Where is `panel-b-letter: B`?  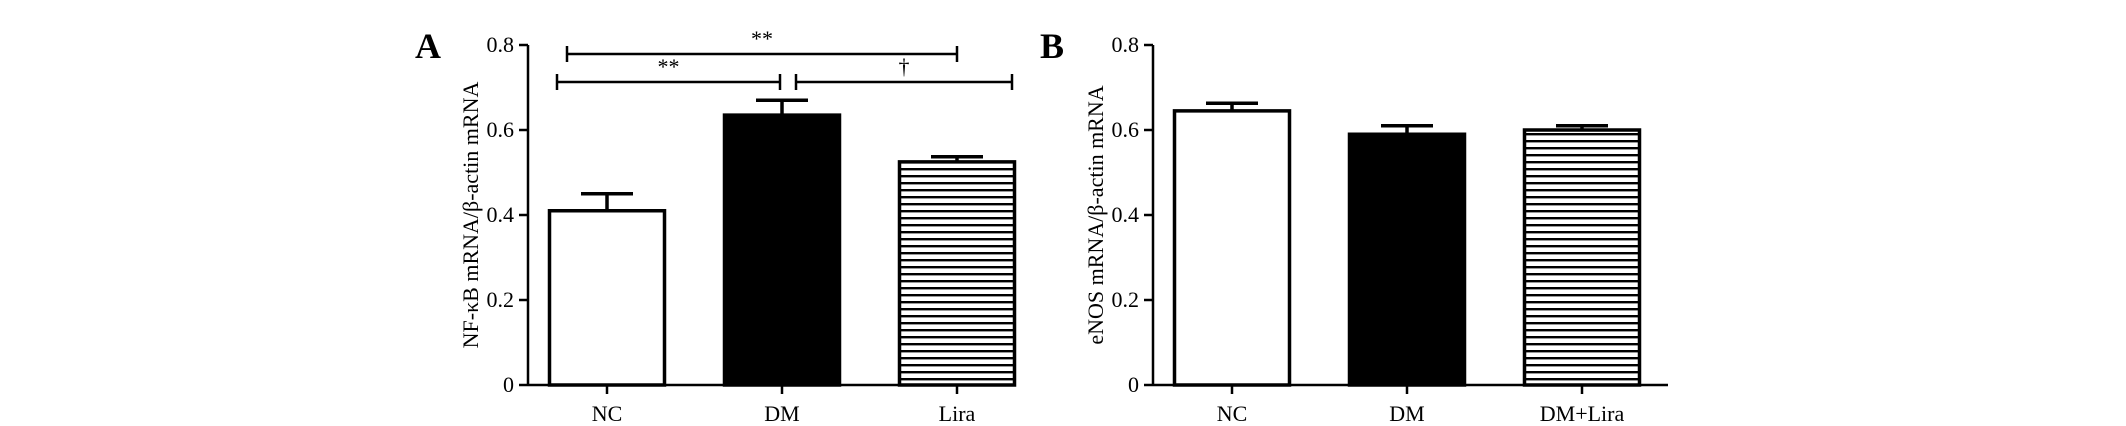 panel-b-letter: B is located at coordinates (1052, 46).